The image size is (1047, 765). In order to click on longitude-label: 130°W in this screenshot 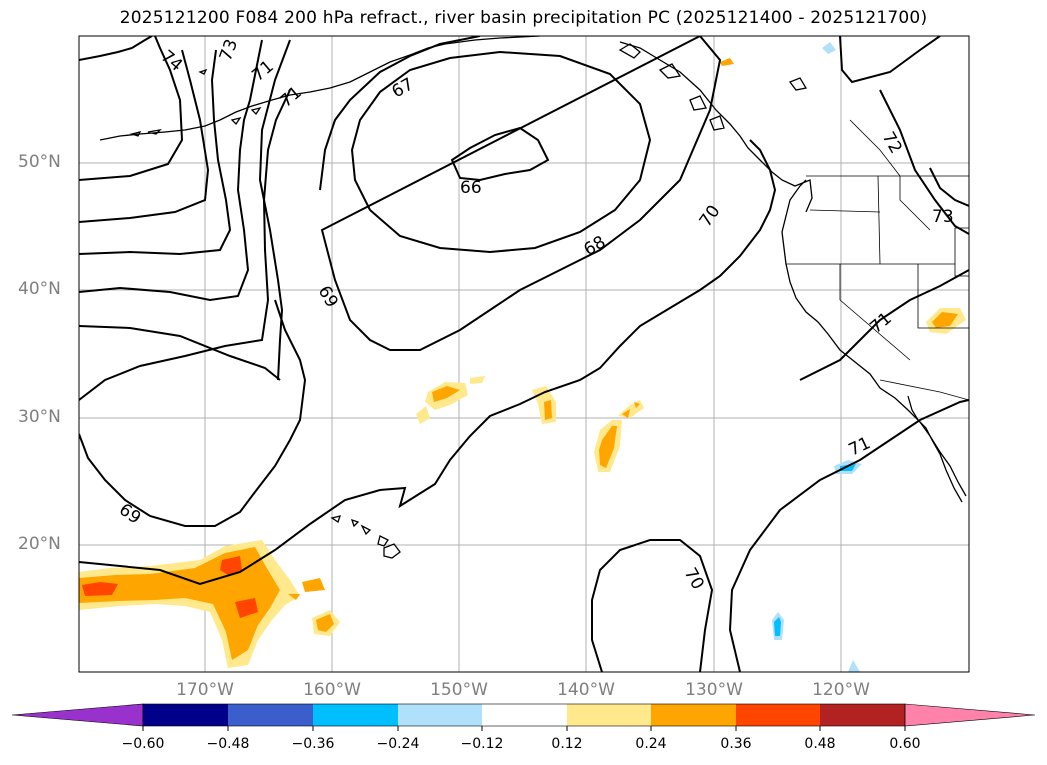, I will do `click(714, 690)`.